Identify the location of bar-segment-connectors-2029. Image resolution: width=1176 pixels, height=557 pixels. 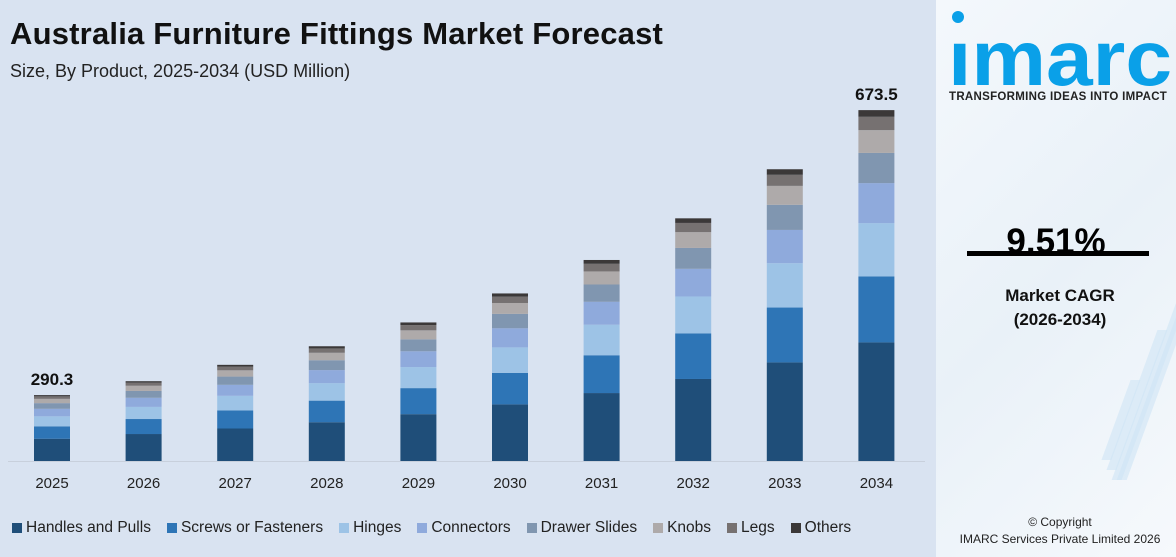
(418, 359).